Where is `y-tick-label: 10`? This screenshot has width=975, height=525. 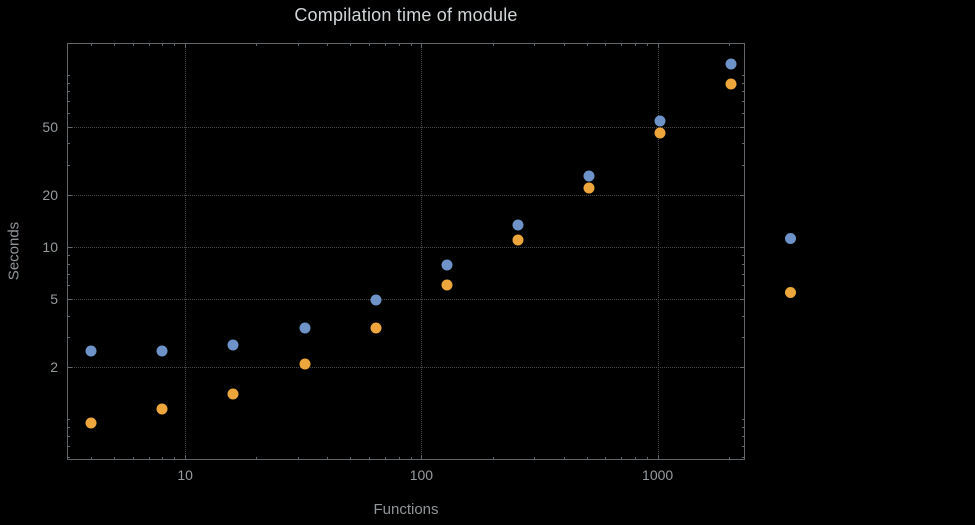 y-tick-label: 10 is located at coordinates (50, 247).